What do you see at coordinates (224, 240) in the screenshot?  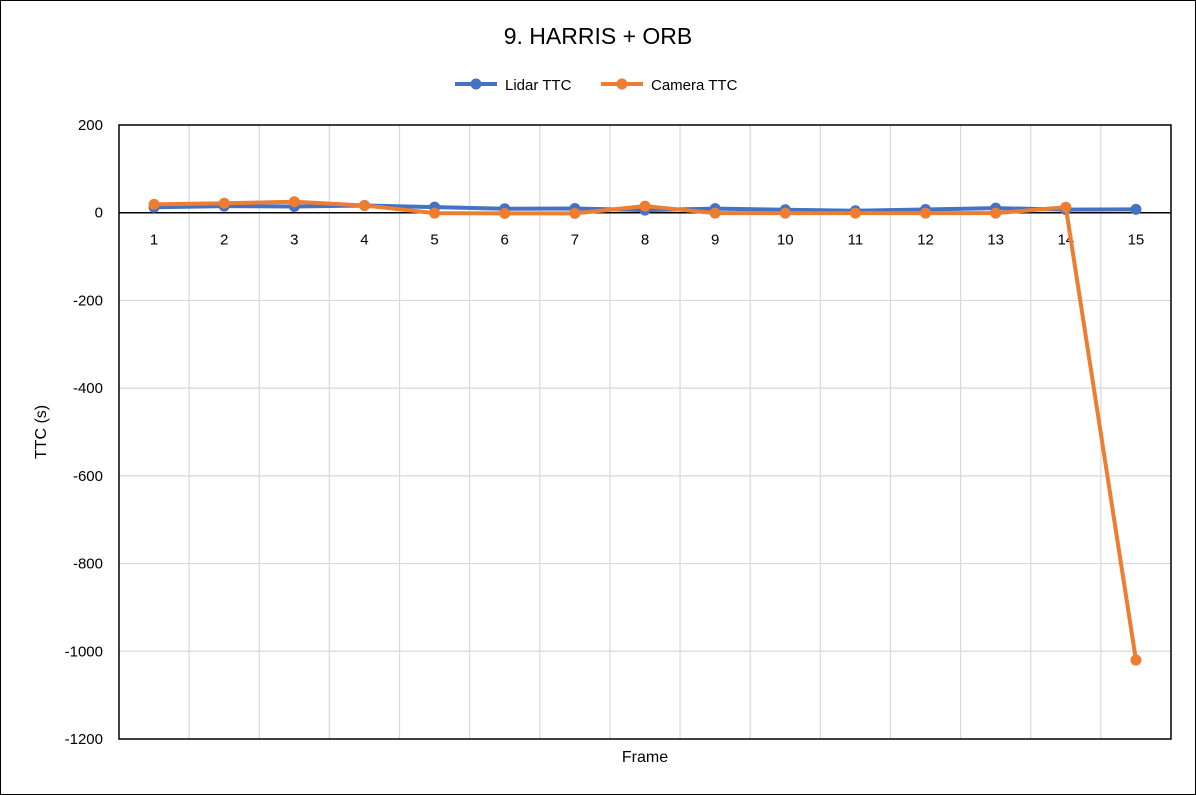 I see `x-tick-label: 2` at bounding box center [224, 240].